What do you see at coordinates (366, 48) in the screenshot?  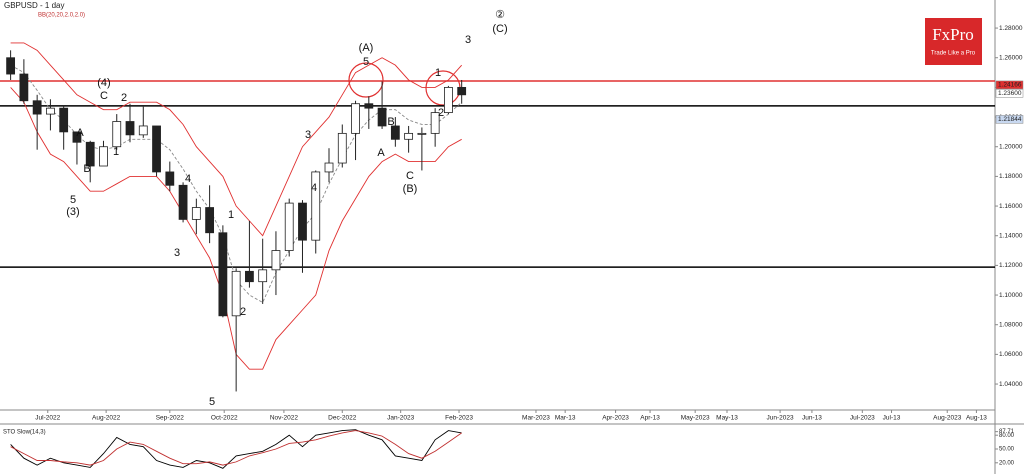 I see `wave-label: (A)` at bounding box center [366, 48].